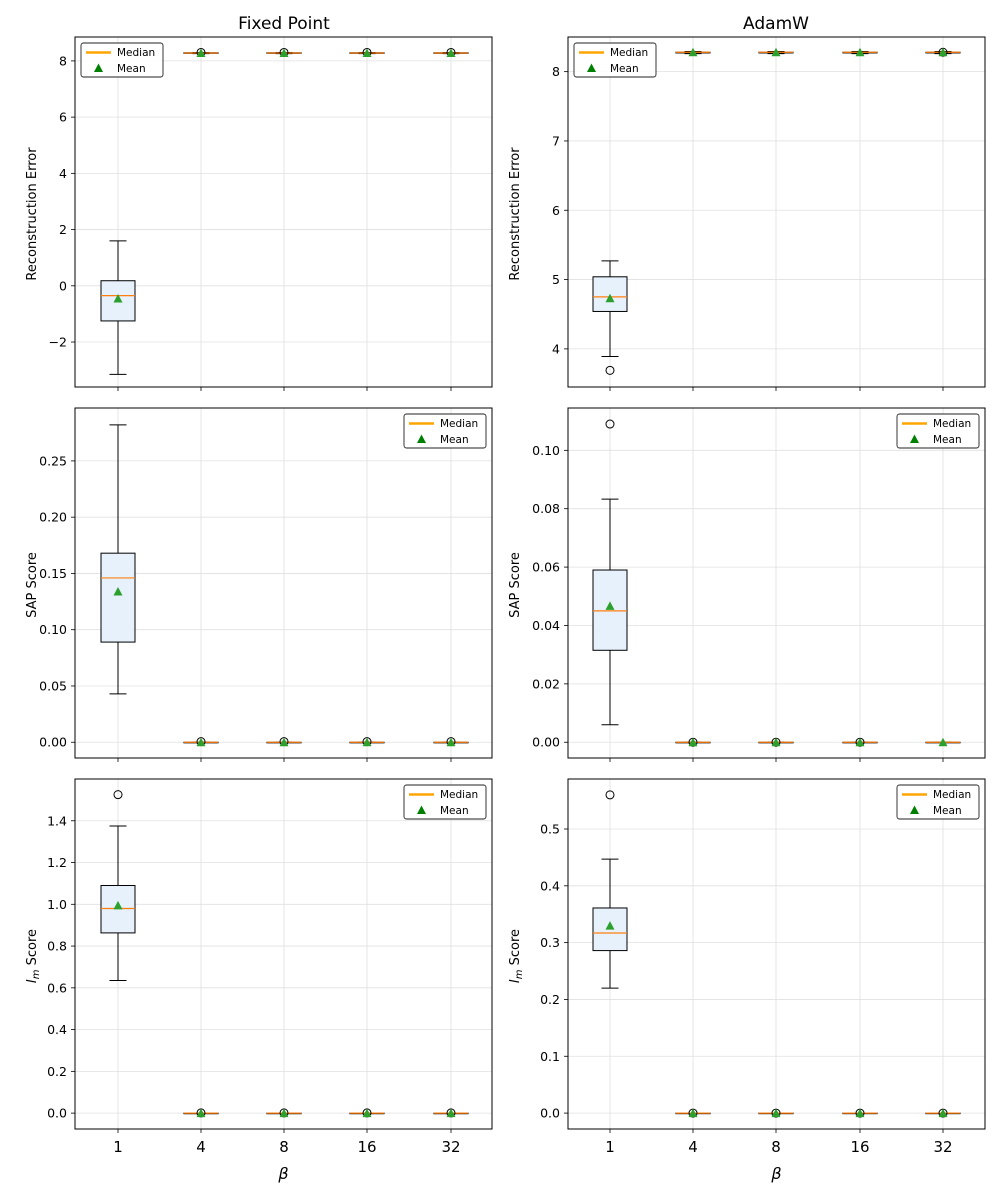 The width and height of the screenshot is (1000, 1200). What do you see at coordinates (450, 1147) in the screenshot?
I see `x-tick-label: 32` at bounding box center [450, 1147].